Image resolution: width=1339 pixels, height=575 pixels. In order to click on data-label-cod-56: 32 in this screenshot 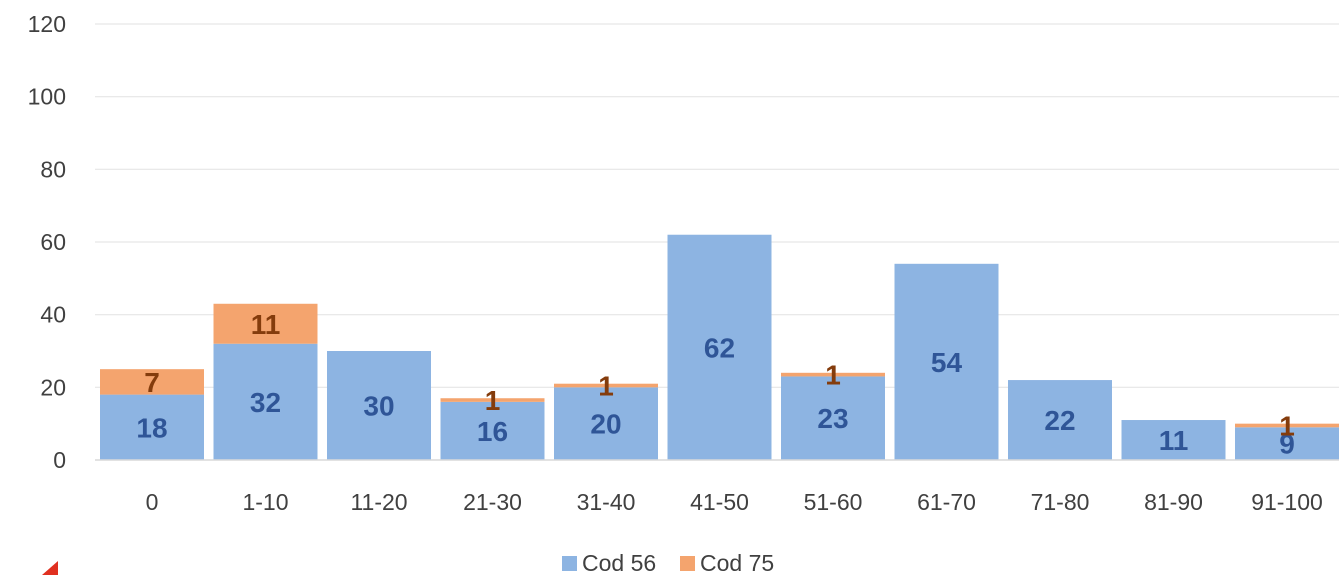, I will do `click(265, 402)`.